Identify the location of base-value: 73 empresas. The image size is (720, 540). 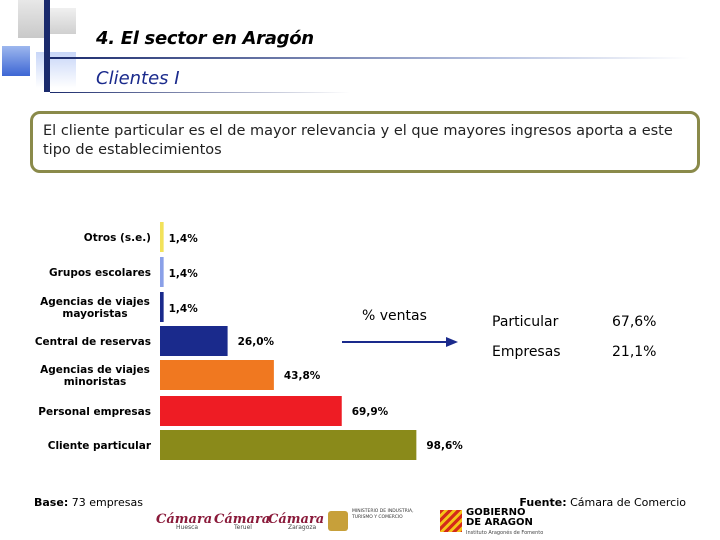
(105, 502).